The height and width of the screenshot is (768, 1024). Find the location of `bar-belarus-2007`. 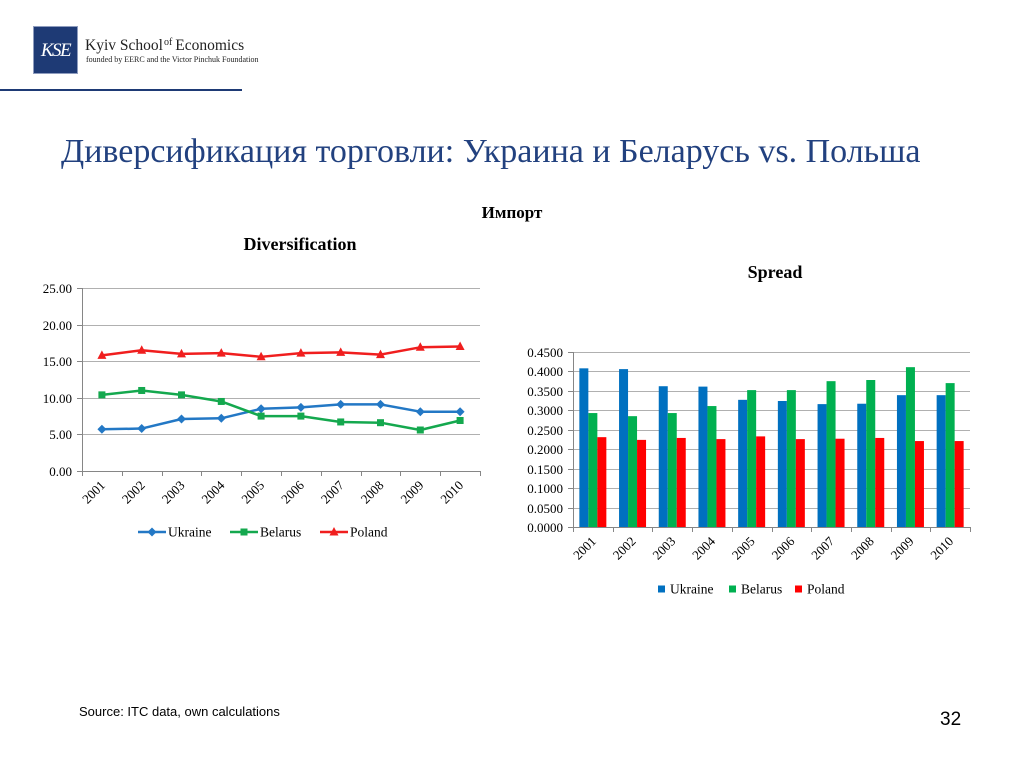

bar-belarus-2007 is located at coordinates (831, 454).